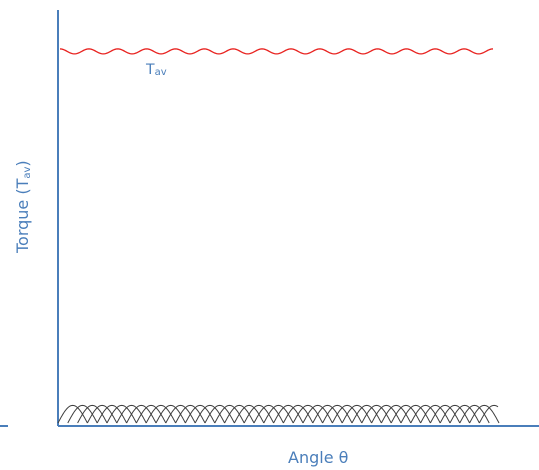 Image resolution: width=539 pixels, height=470 pixels. I want to click on x-axis-label: Angle θ, so click(318, 457).